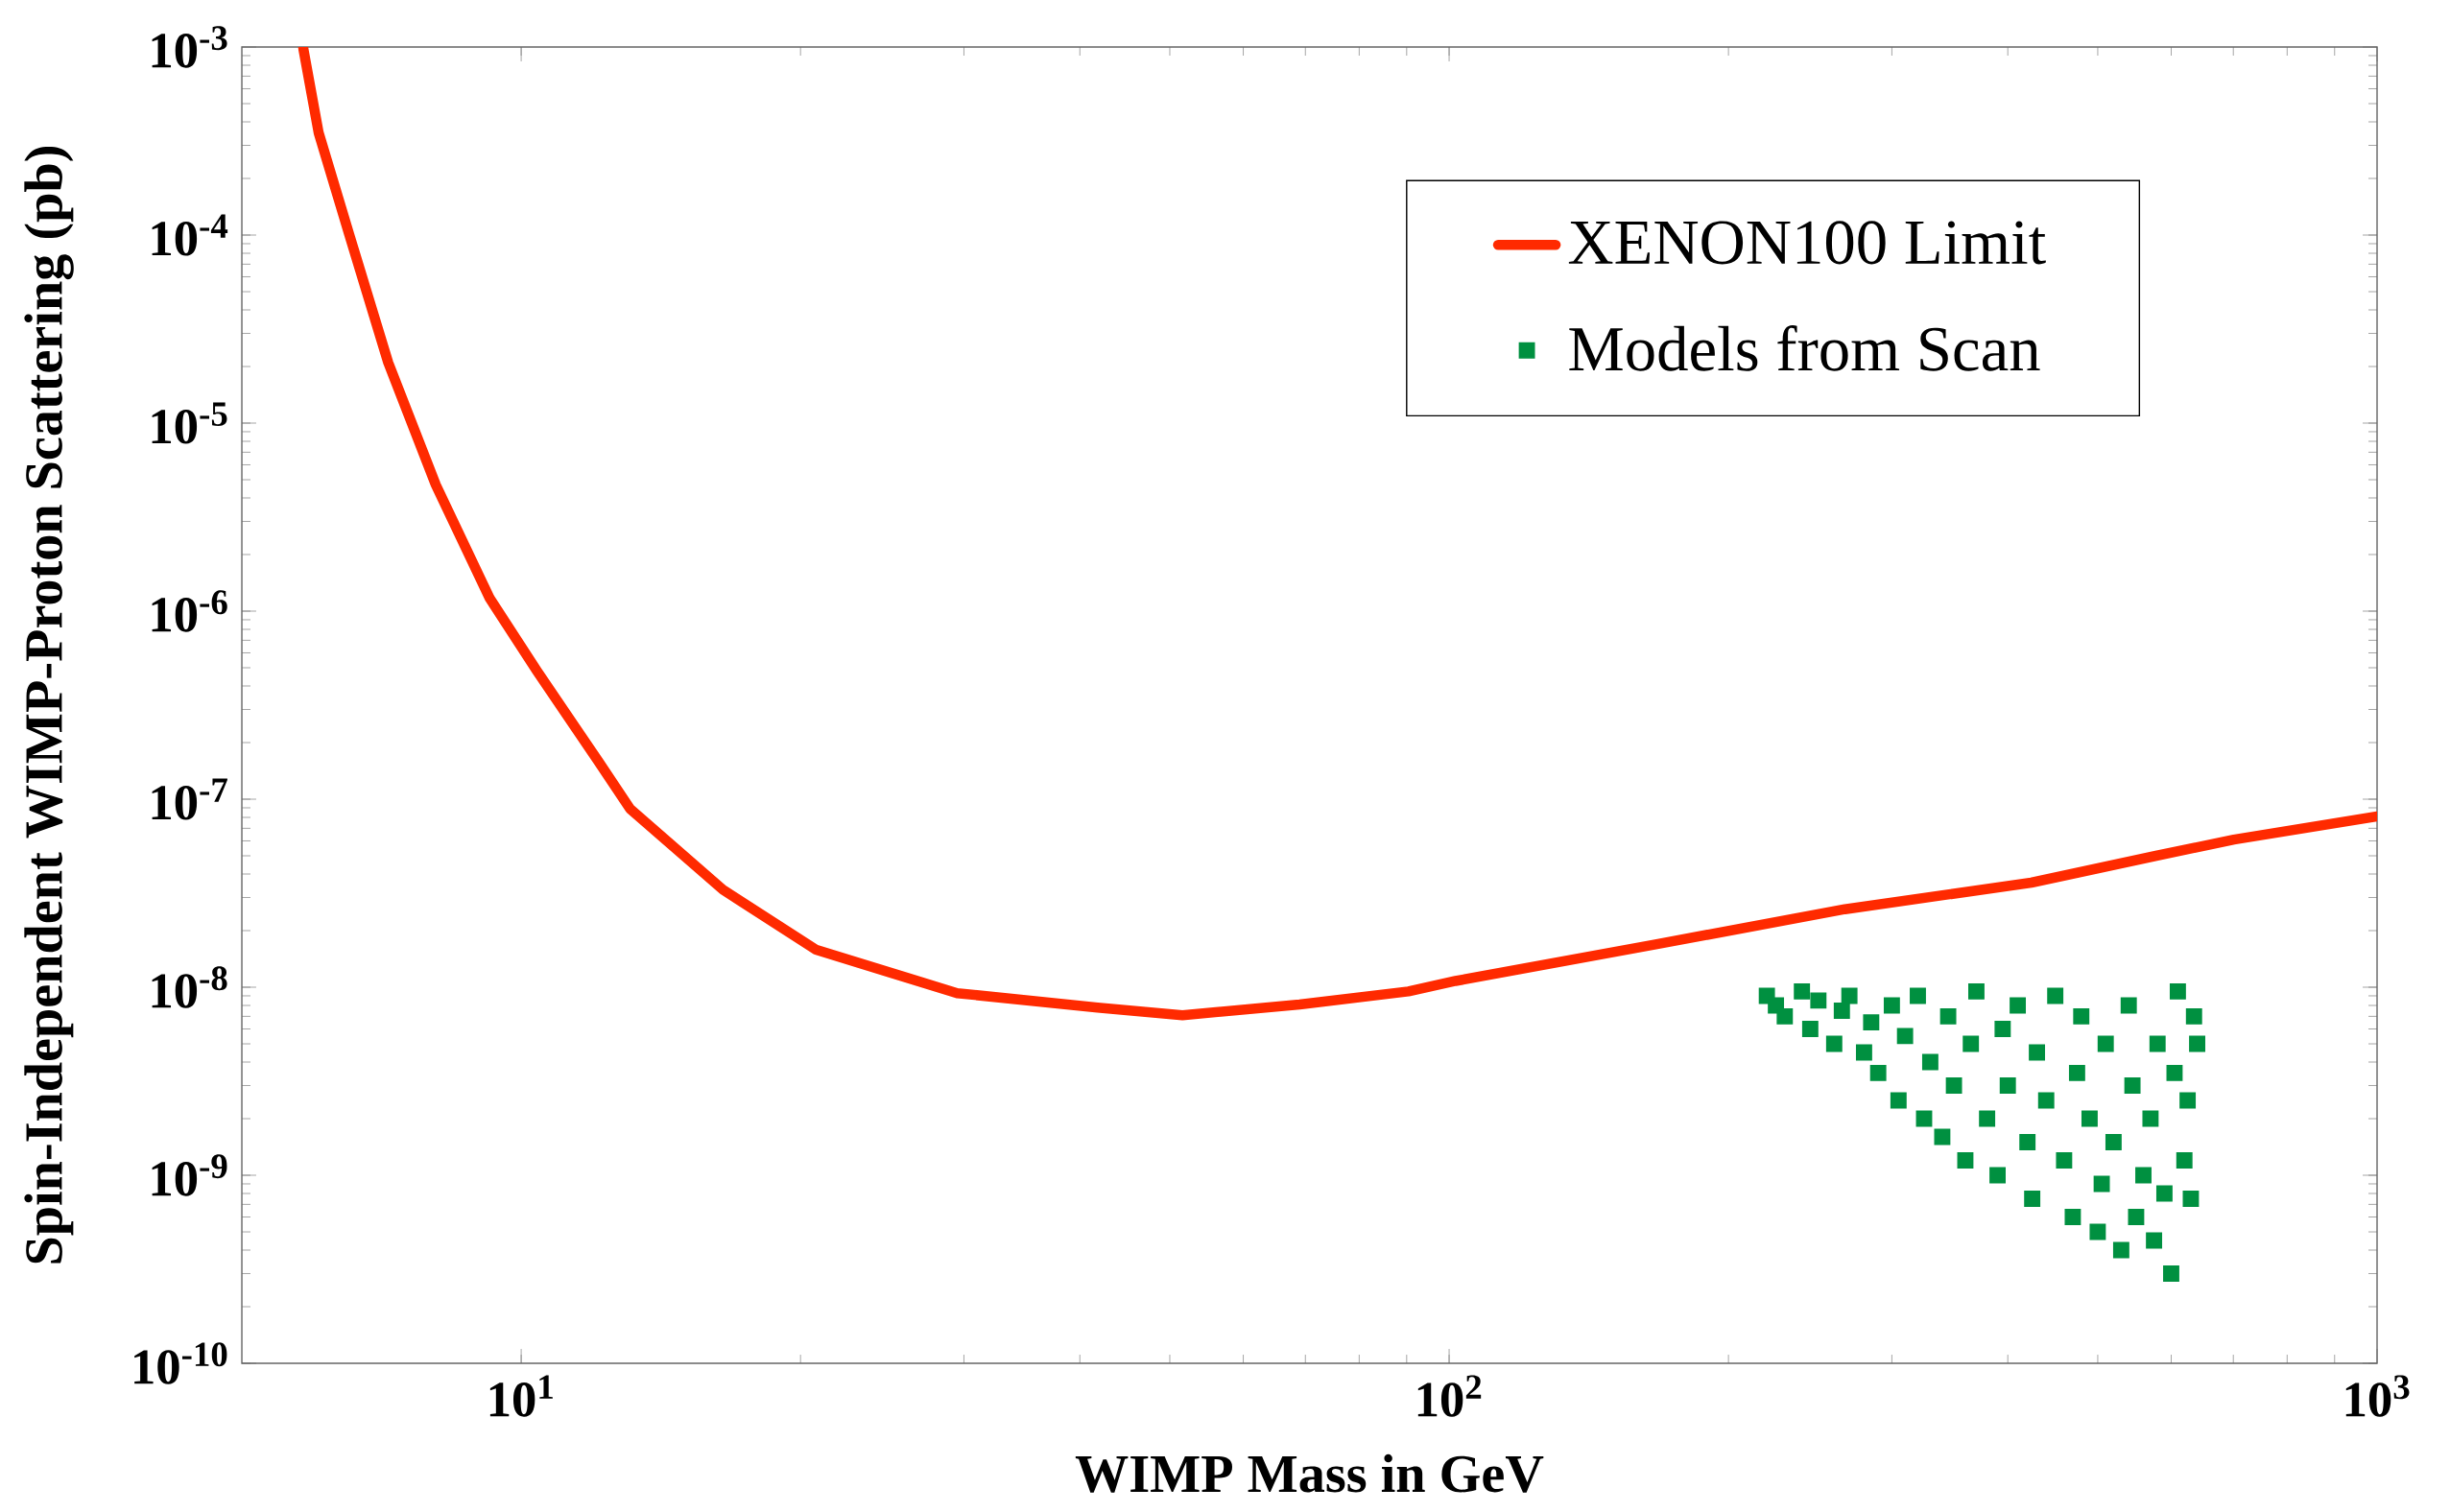 Image resolution: width=2450 pixels, height=1512 pixels. Describe the element at coordinates (190, 423) in the screenshot. I see `y-tick-label: 10$^{-5}$` at that location.